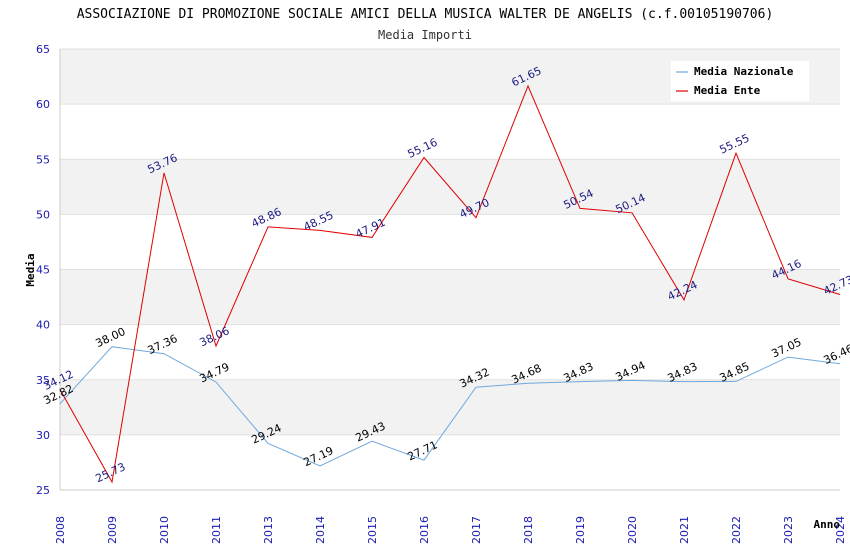  I want to click on x-tick-label: 2021, so click(684, 530).